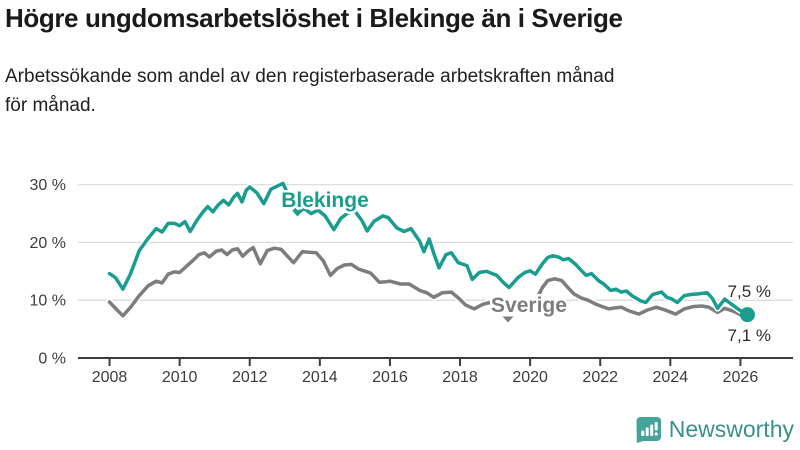 The image size is (800, 450). What do you see at coordinates (671, 377) in the screenshot?
I see `x-axis-tick-label: 2024` at bounding box center [671, 377].